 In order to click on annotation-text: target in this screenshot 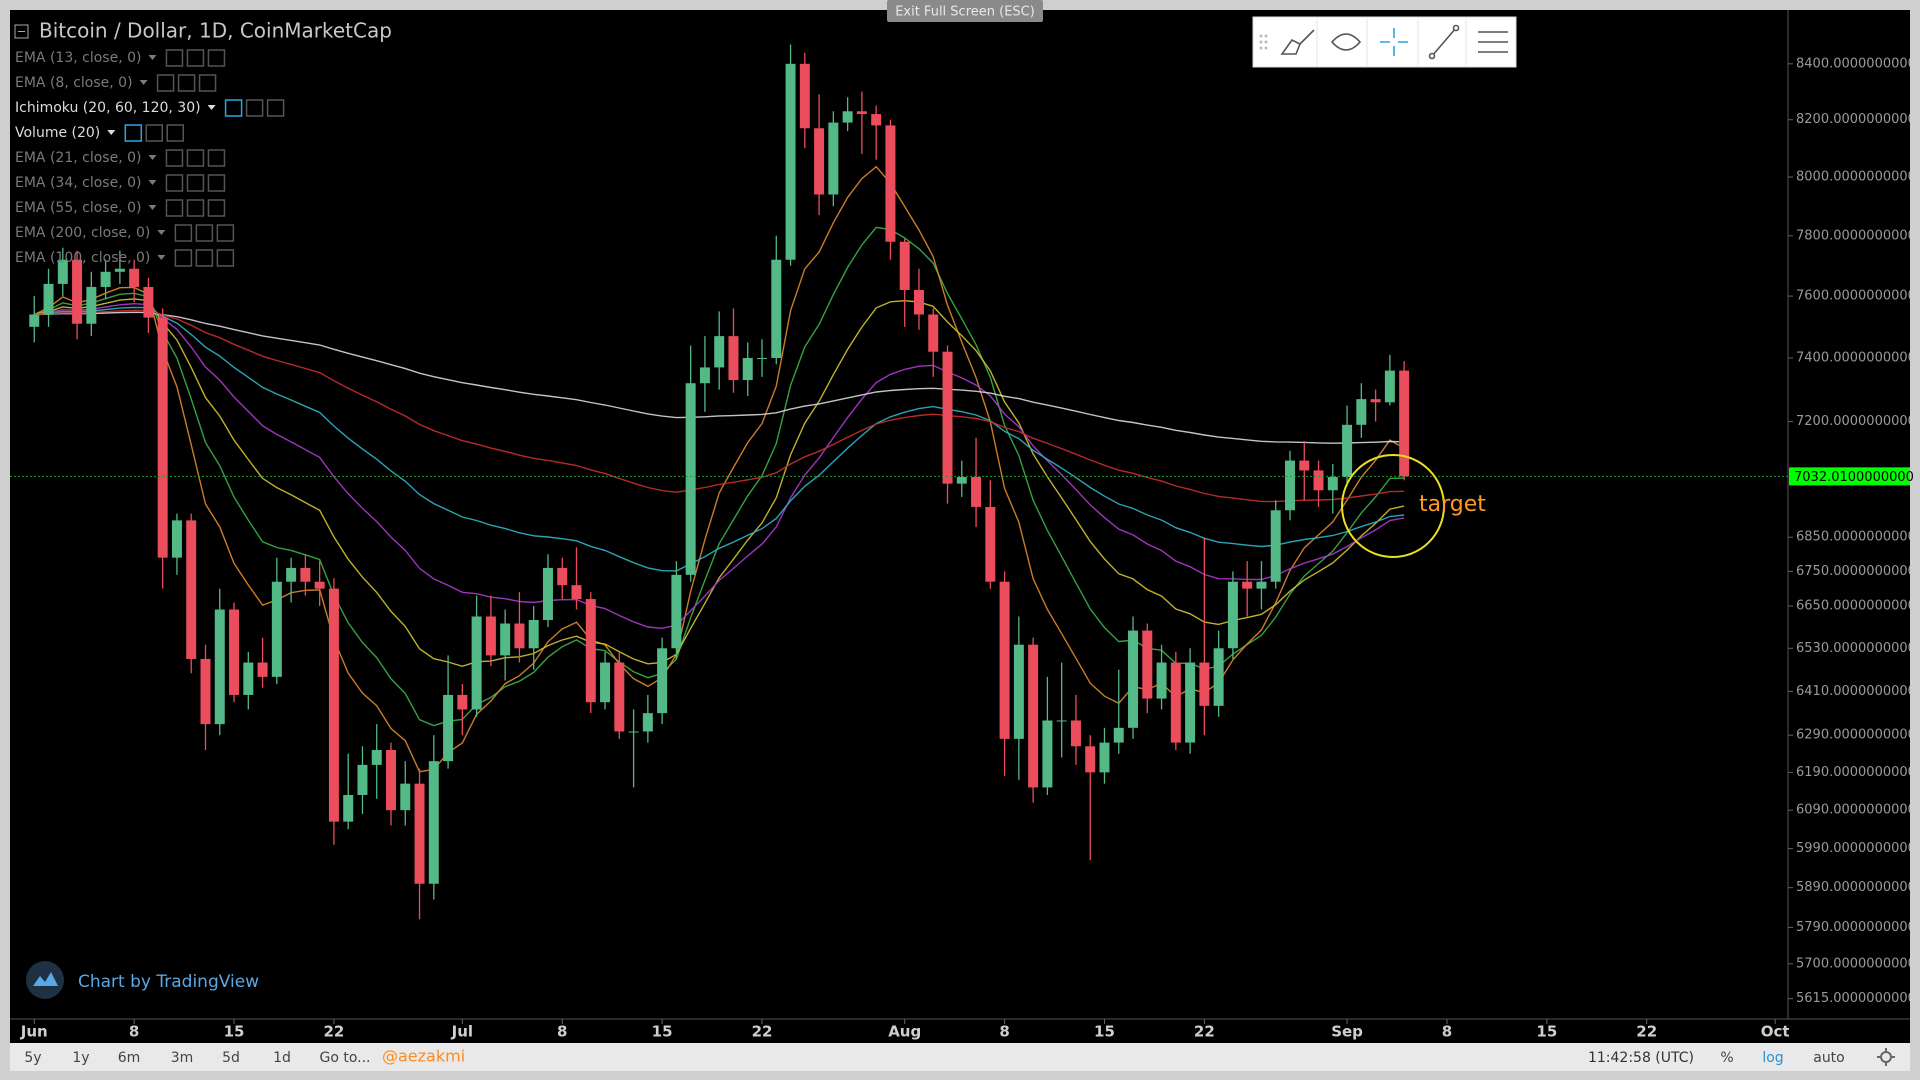, I will do `click(1452, 504)`.